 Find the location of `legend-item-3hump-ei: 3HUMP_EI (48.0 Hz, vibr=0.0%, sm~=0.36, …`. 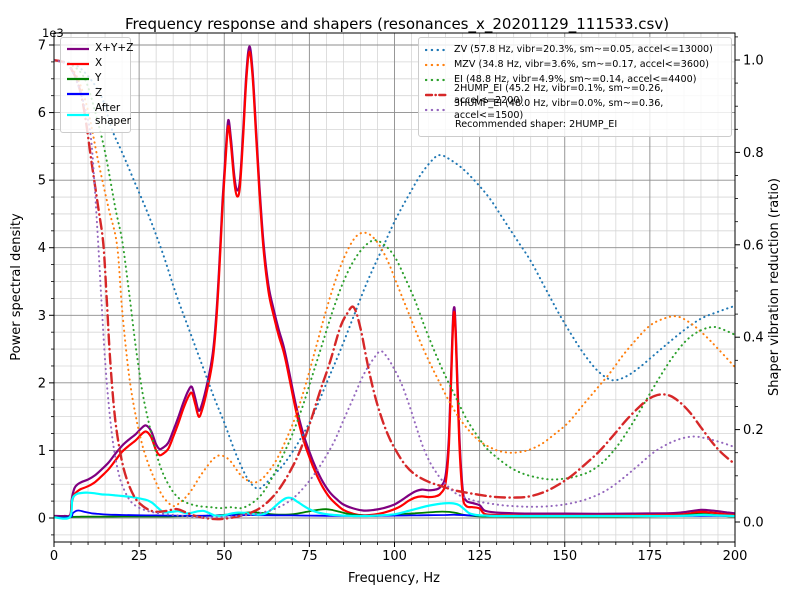

legend-item-3hump-ei: 3HUMP_EI (48.0 Hz, vibr=0.0%, sm~=0.36, … is located at coordinates (575, 109).